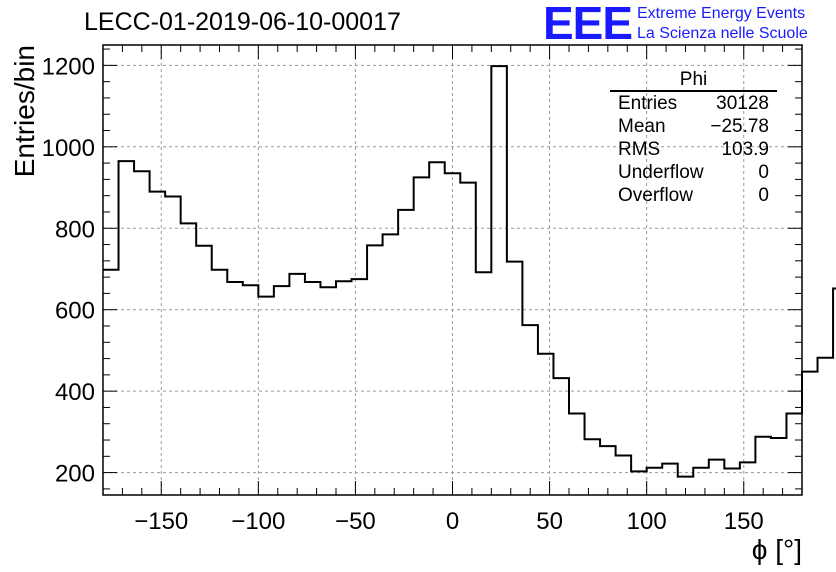  Describe the element at coordinates (75, 229) in the screenshot. I see `y-tick-label: 800` at that location.